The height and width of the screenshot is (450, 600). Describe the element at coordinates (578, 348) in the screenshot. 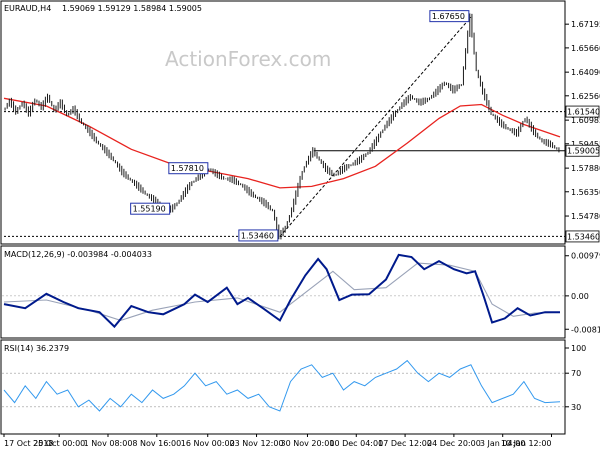

I see `rsi-ytick-label-0: 100` at that location.